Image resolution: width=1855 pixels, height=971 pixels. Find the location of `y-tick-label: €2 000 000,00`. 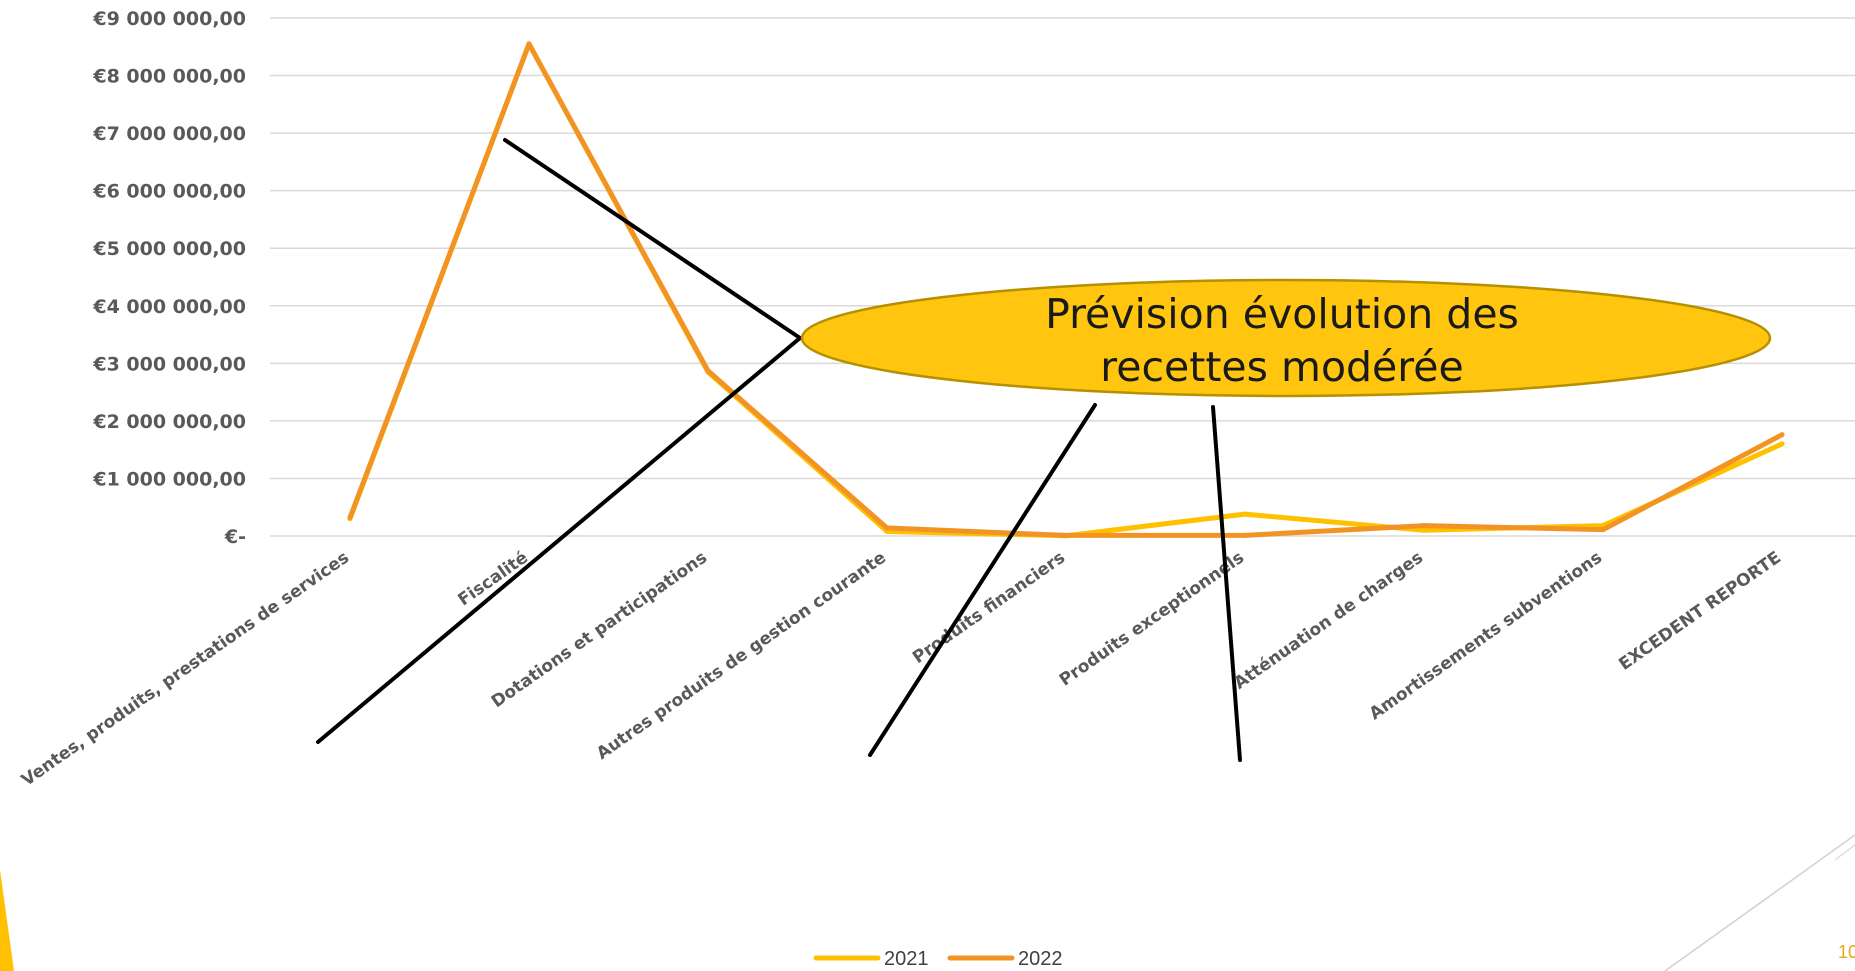

y-tick-label: €2 000 000,00 is located at coordinates (169, 422).